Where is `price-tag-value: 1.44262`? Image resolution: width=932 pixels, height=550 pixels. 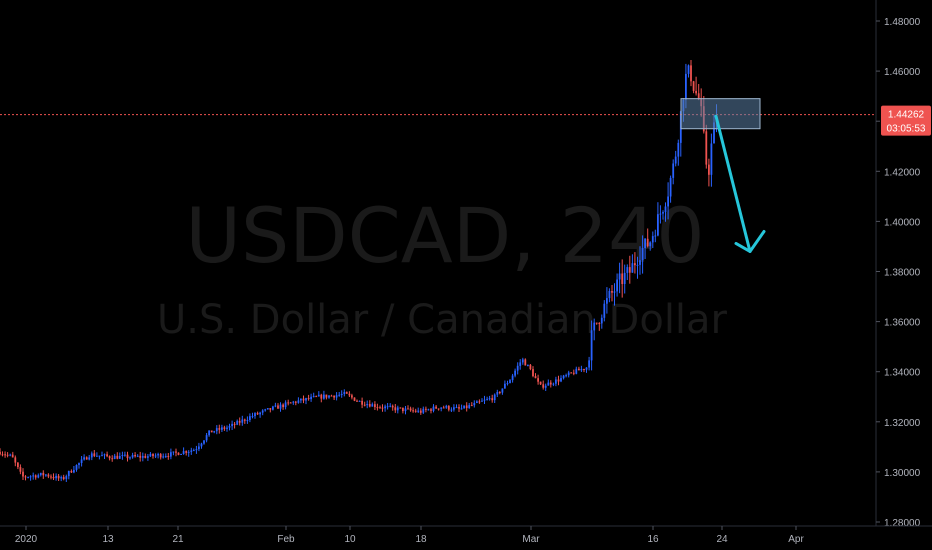 price-tag-value: 1.44262 is located at coordinates (906, 115).